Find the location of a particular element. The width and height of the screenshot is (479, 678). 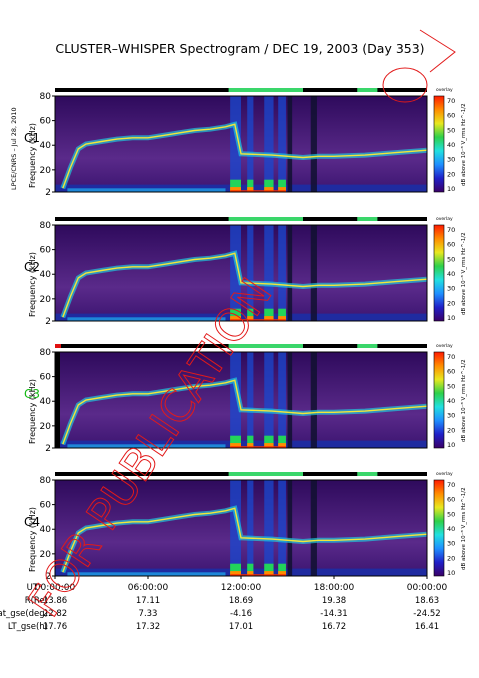

orbit-row-label: Lat_gse(deg) is located at coordinates (24, 614).